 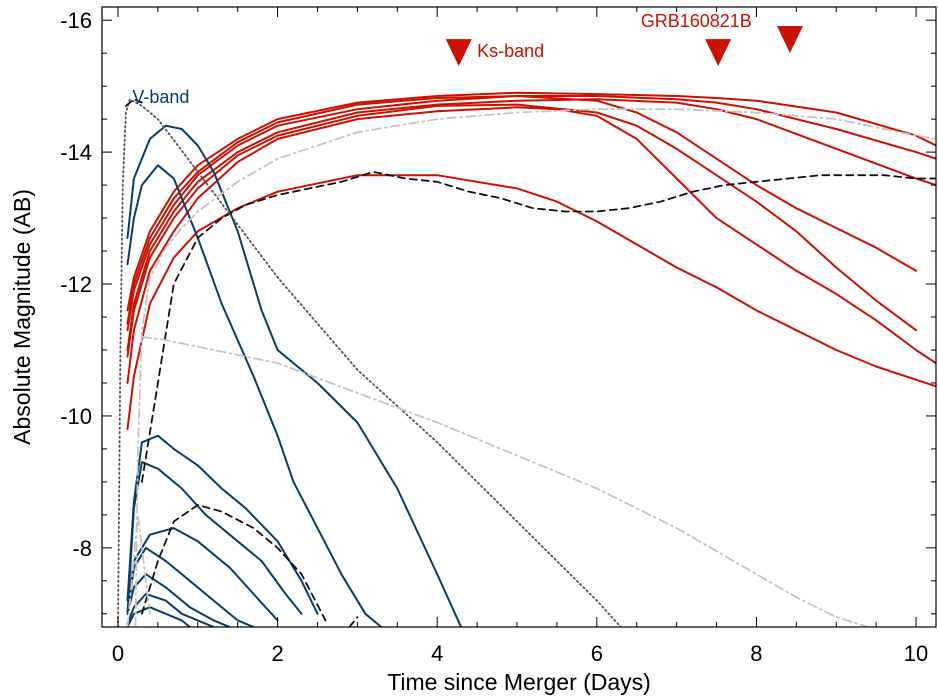 I want to click on x-tick-label: 10, so click(x=916, y=653).